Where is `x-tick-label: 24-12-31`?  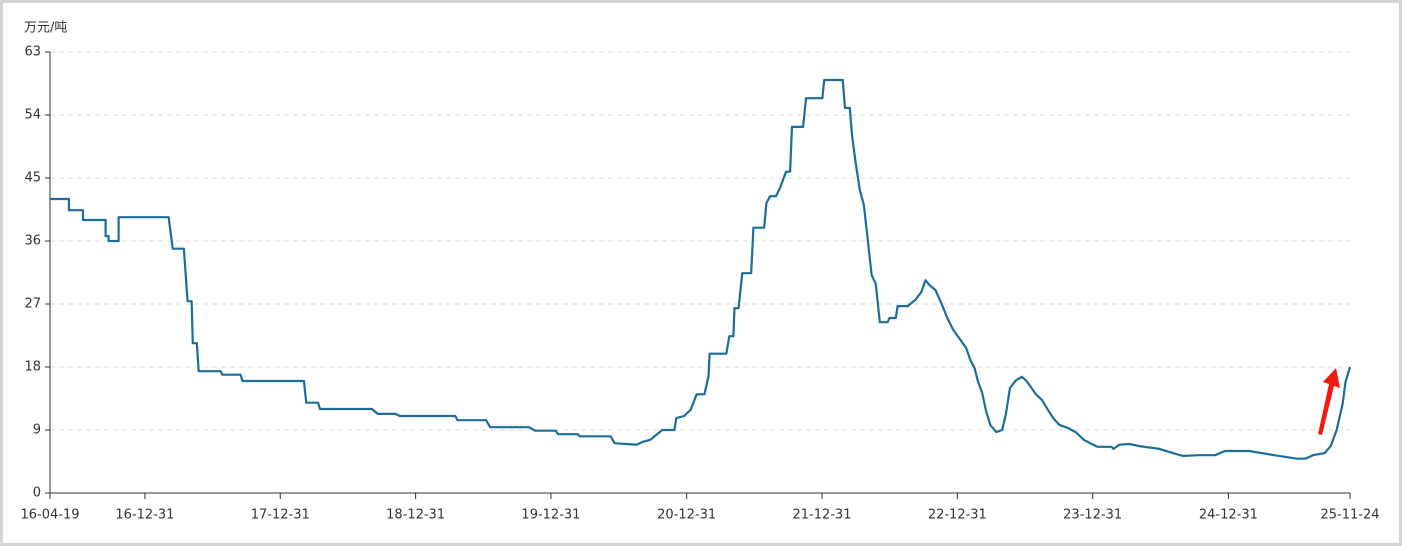 x-tick-label: 24-12-31 is located at coordinates (1228, 515).